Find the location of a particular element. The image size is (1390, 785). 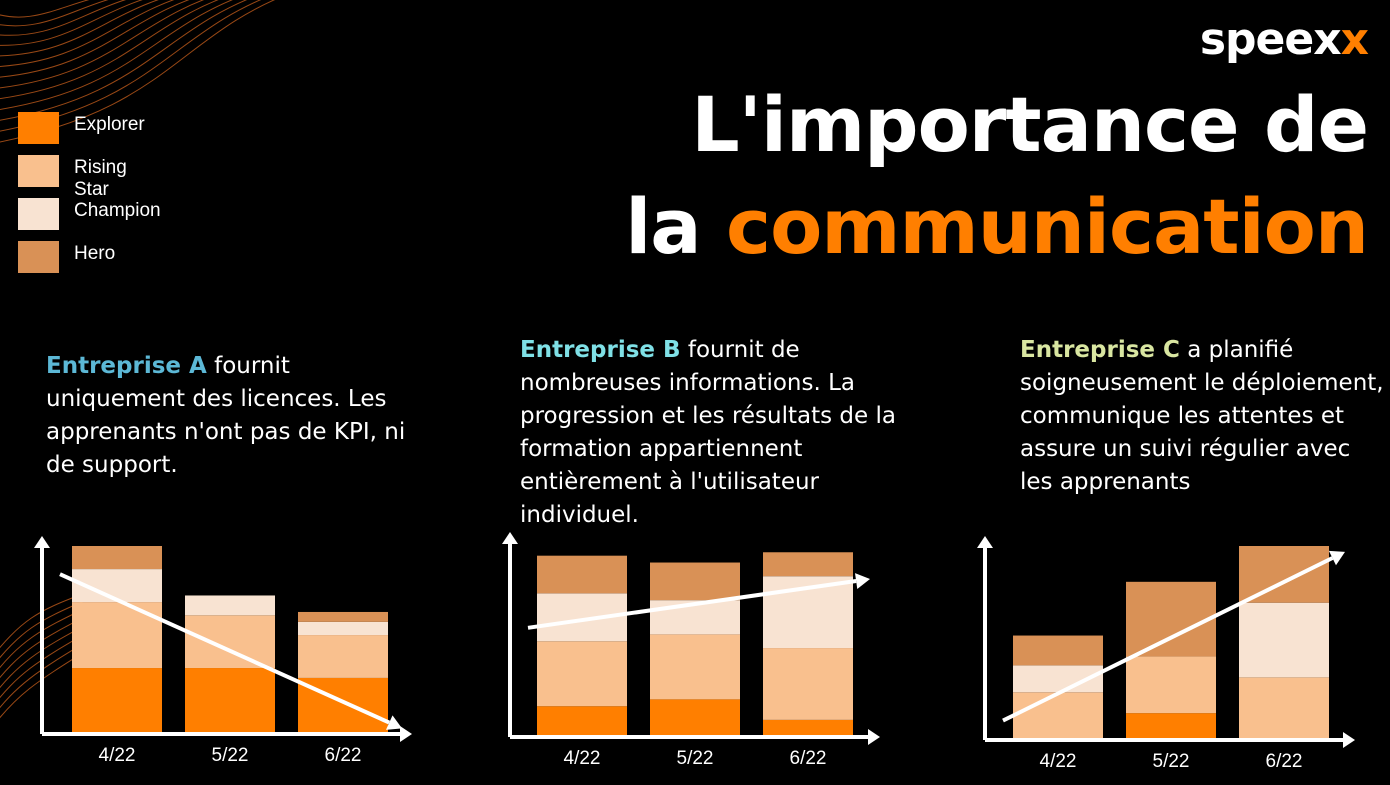

company-name: Entreprise C is located at coordinates (1100, 350).